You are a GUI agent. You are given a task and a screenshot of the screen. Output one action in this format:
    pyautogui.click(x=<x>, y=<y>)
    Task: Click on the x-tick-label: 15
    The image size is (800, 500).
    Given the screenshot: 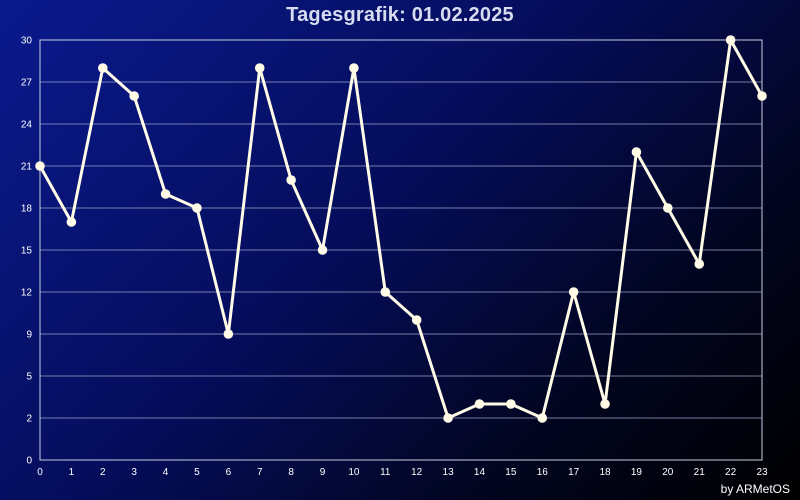 What is the action you would take?
    pyautogui.click(x=511, y=472)
    